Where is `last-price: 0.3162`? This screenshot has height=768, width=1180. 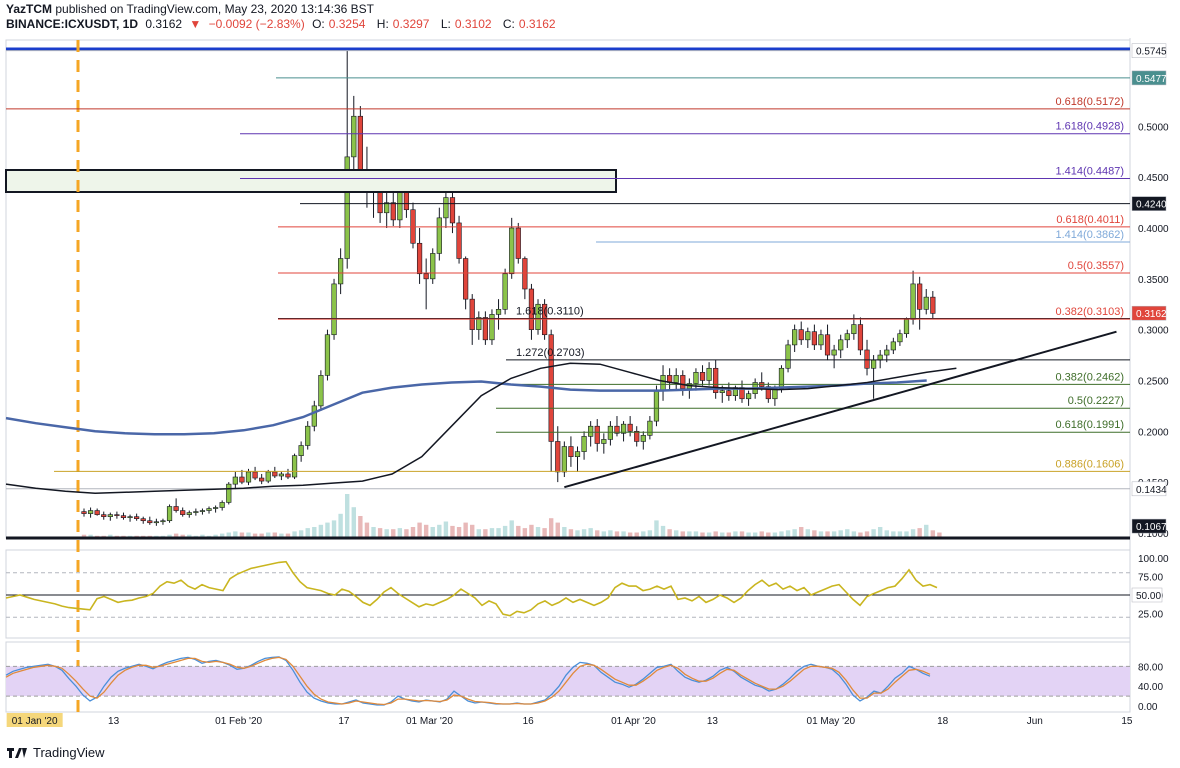 last-price: 0.3162 is located at coordinates (164, 24).